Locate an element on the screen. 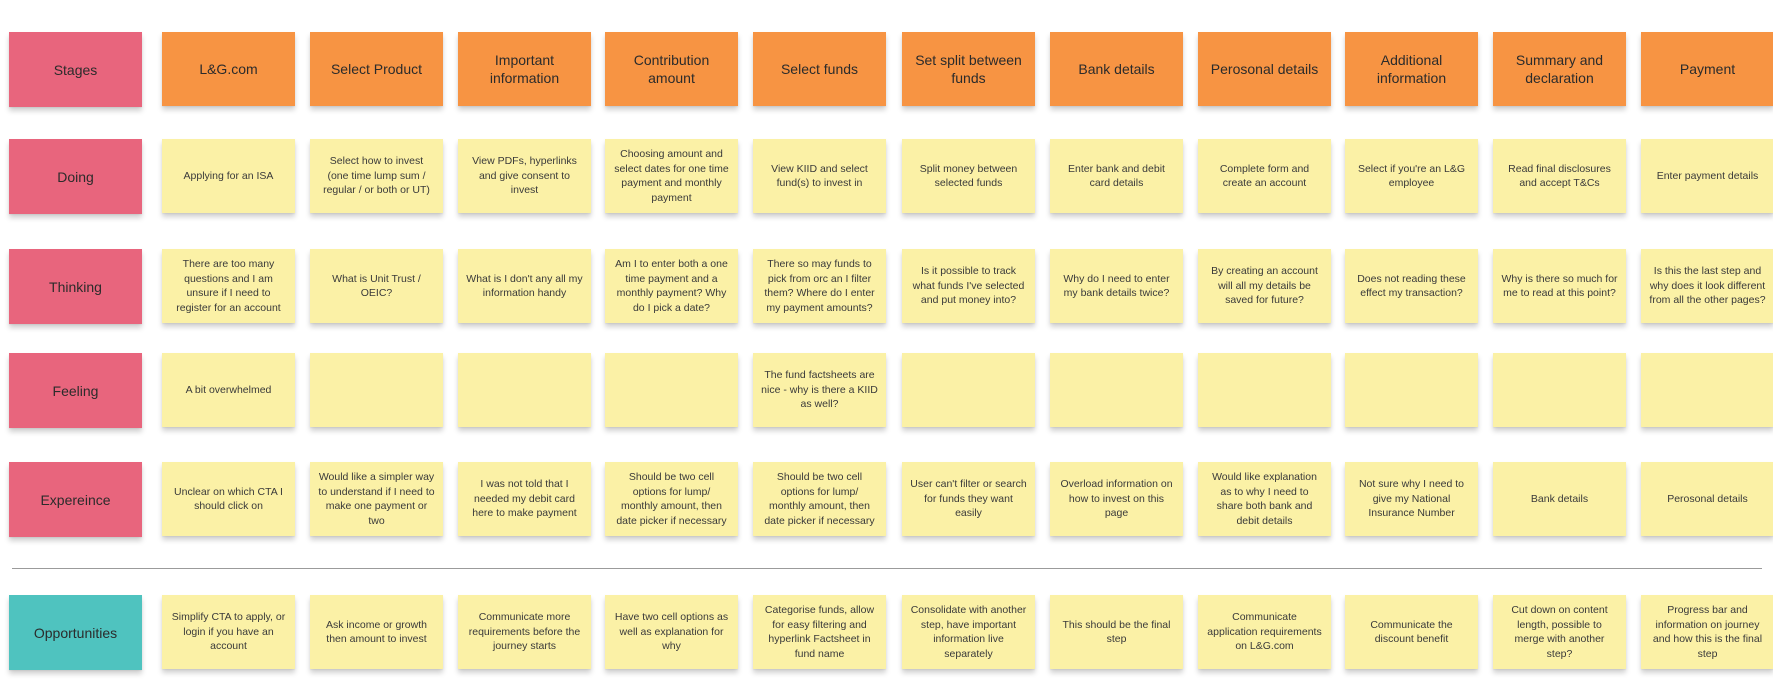 This screenshot has height=683, width=1773. thinking-note: What is Unit Trust / OEIC? is located at coordinates (376, 286).